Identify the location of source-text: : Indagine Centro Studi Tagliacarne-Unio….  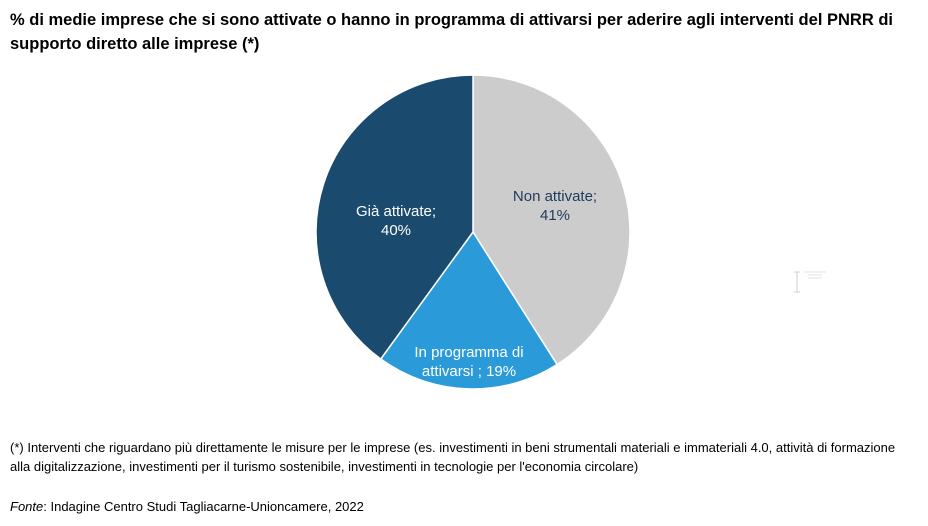
(203, 506).